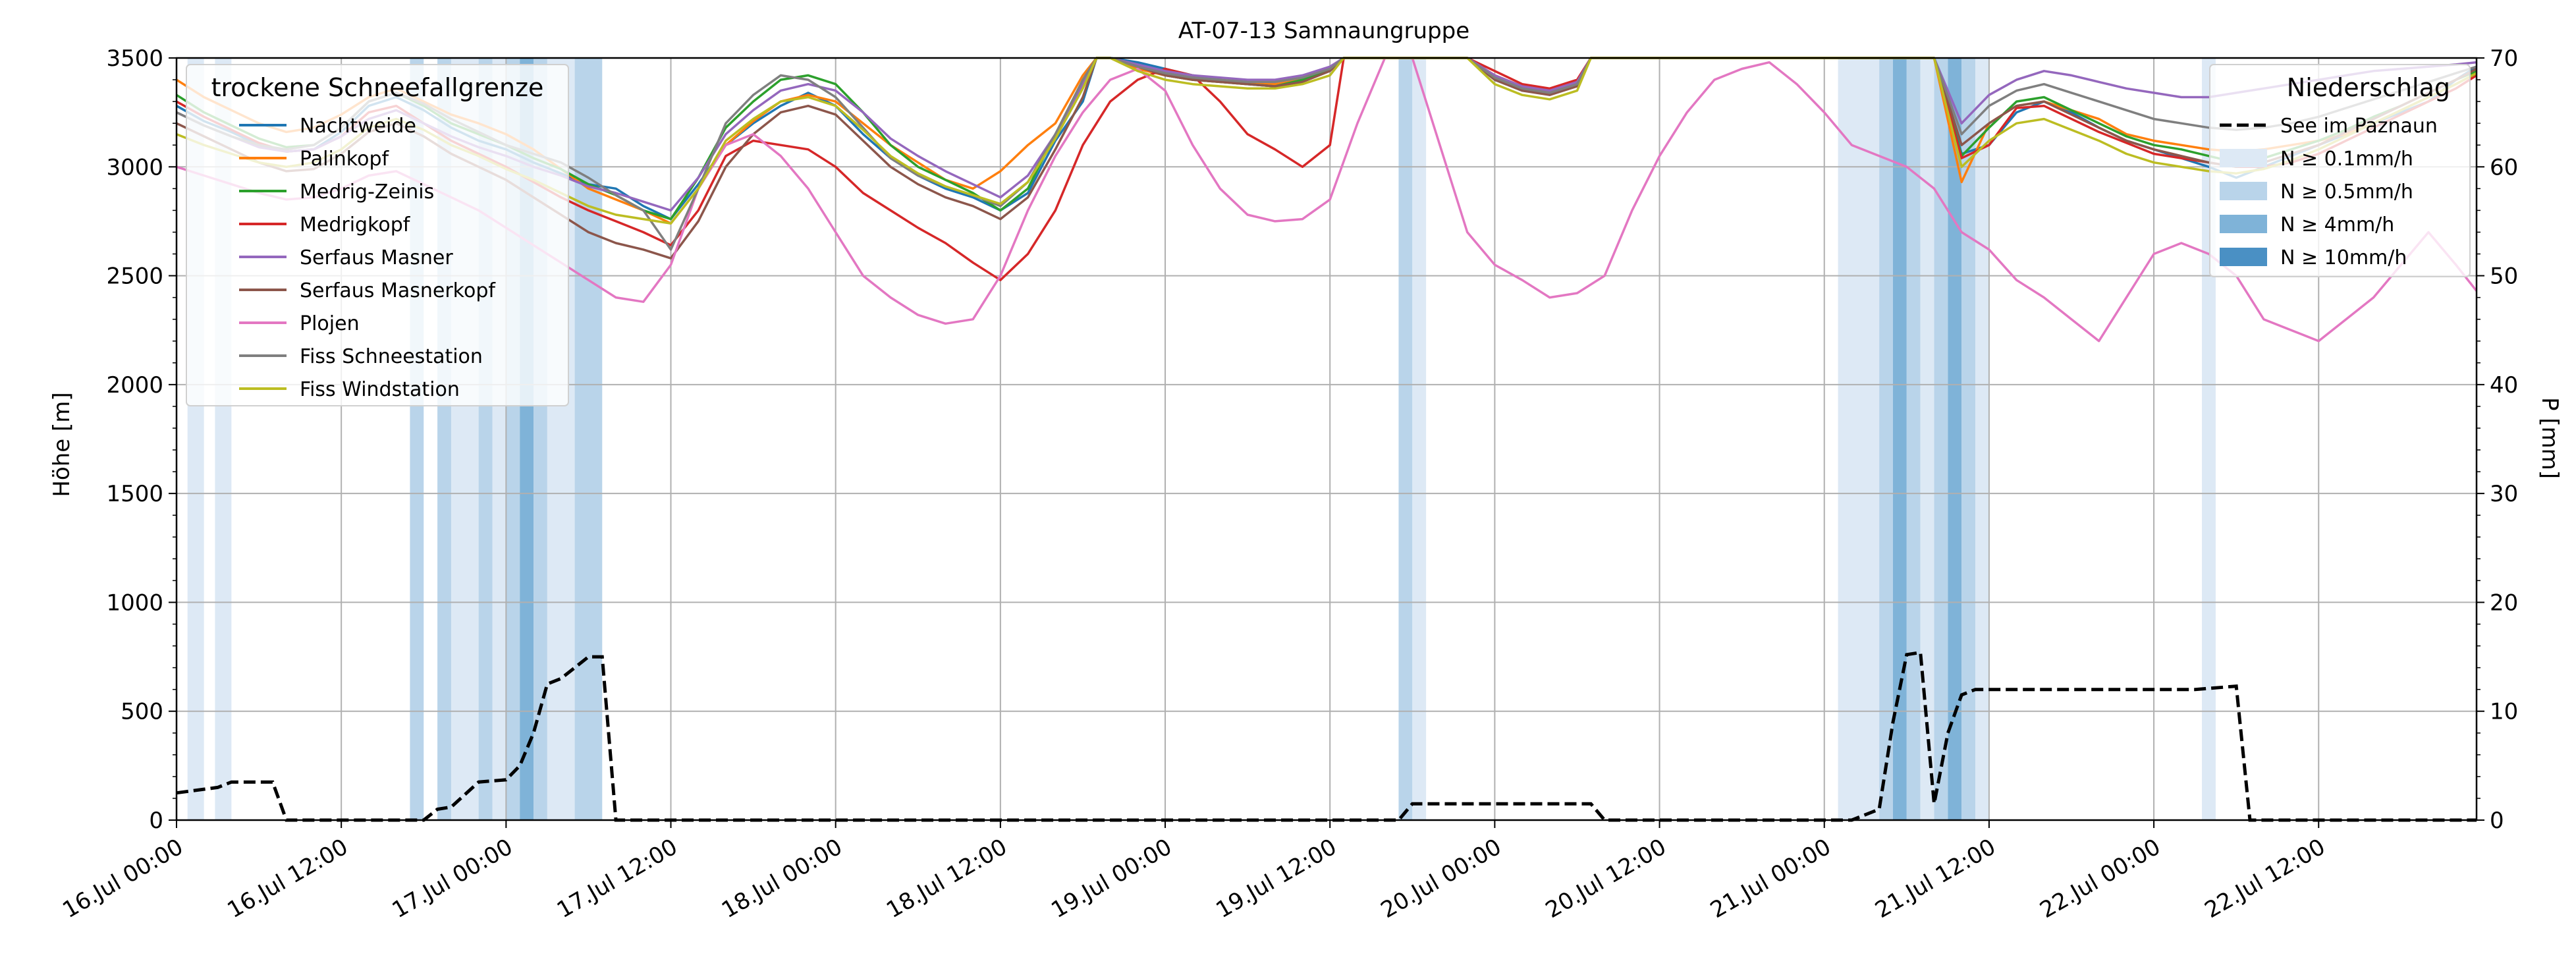  I want to click on y-tick-label: 1500, so click(134, 494).